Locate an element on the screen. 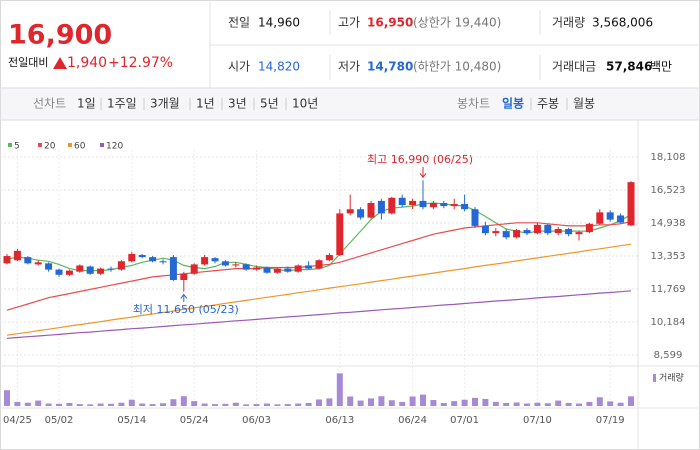 The width and height of the screenshot is (700, 450). period-button: 3개월 is located at coordinates (165, 104).